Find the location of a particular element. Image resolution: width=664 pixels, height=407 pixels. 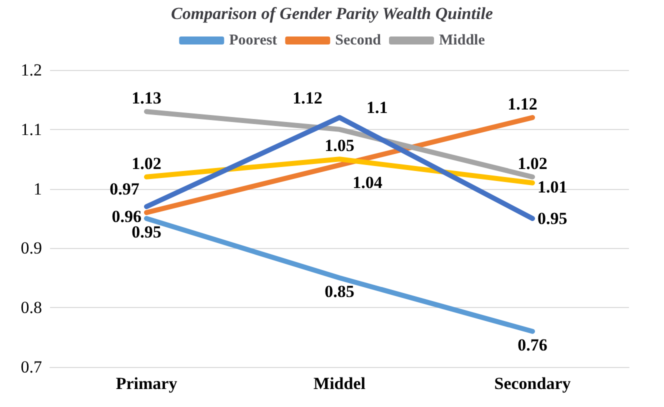

data-label: 1.13 is located at coordinates (147, 98).